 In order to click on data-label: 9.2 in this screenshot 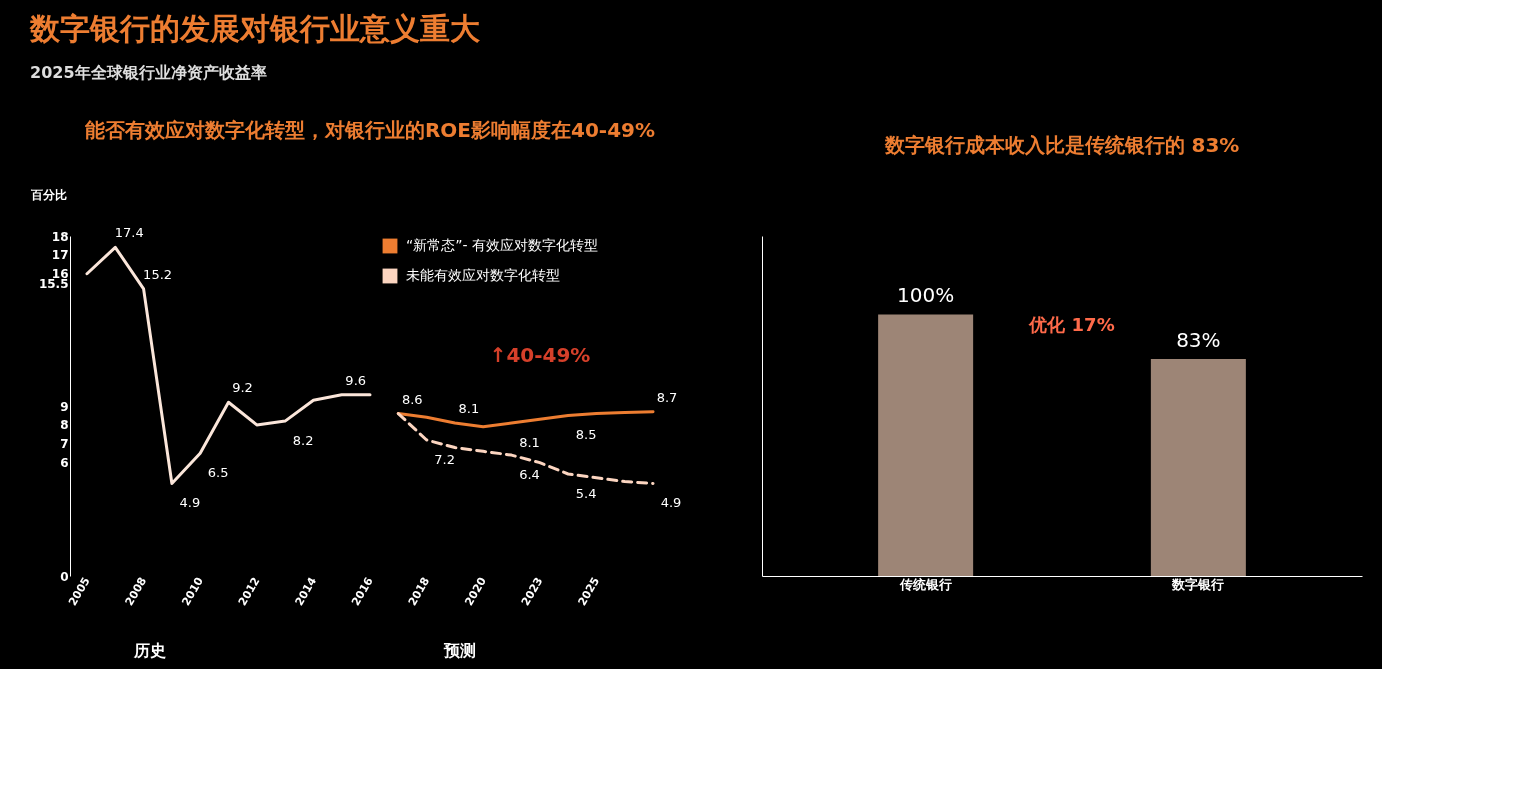, I will do `click(242, 388)`.